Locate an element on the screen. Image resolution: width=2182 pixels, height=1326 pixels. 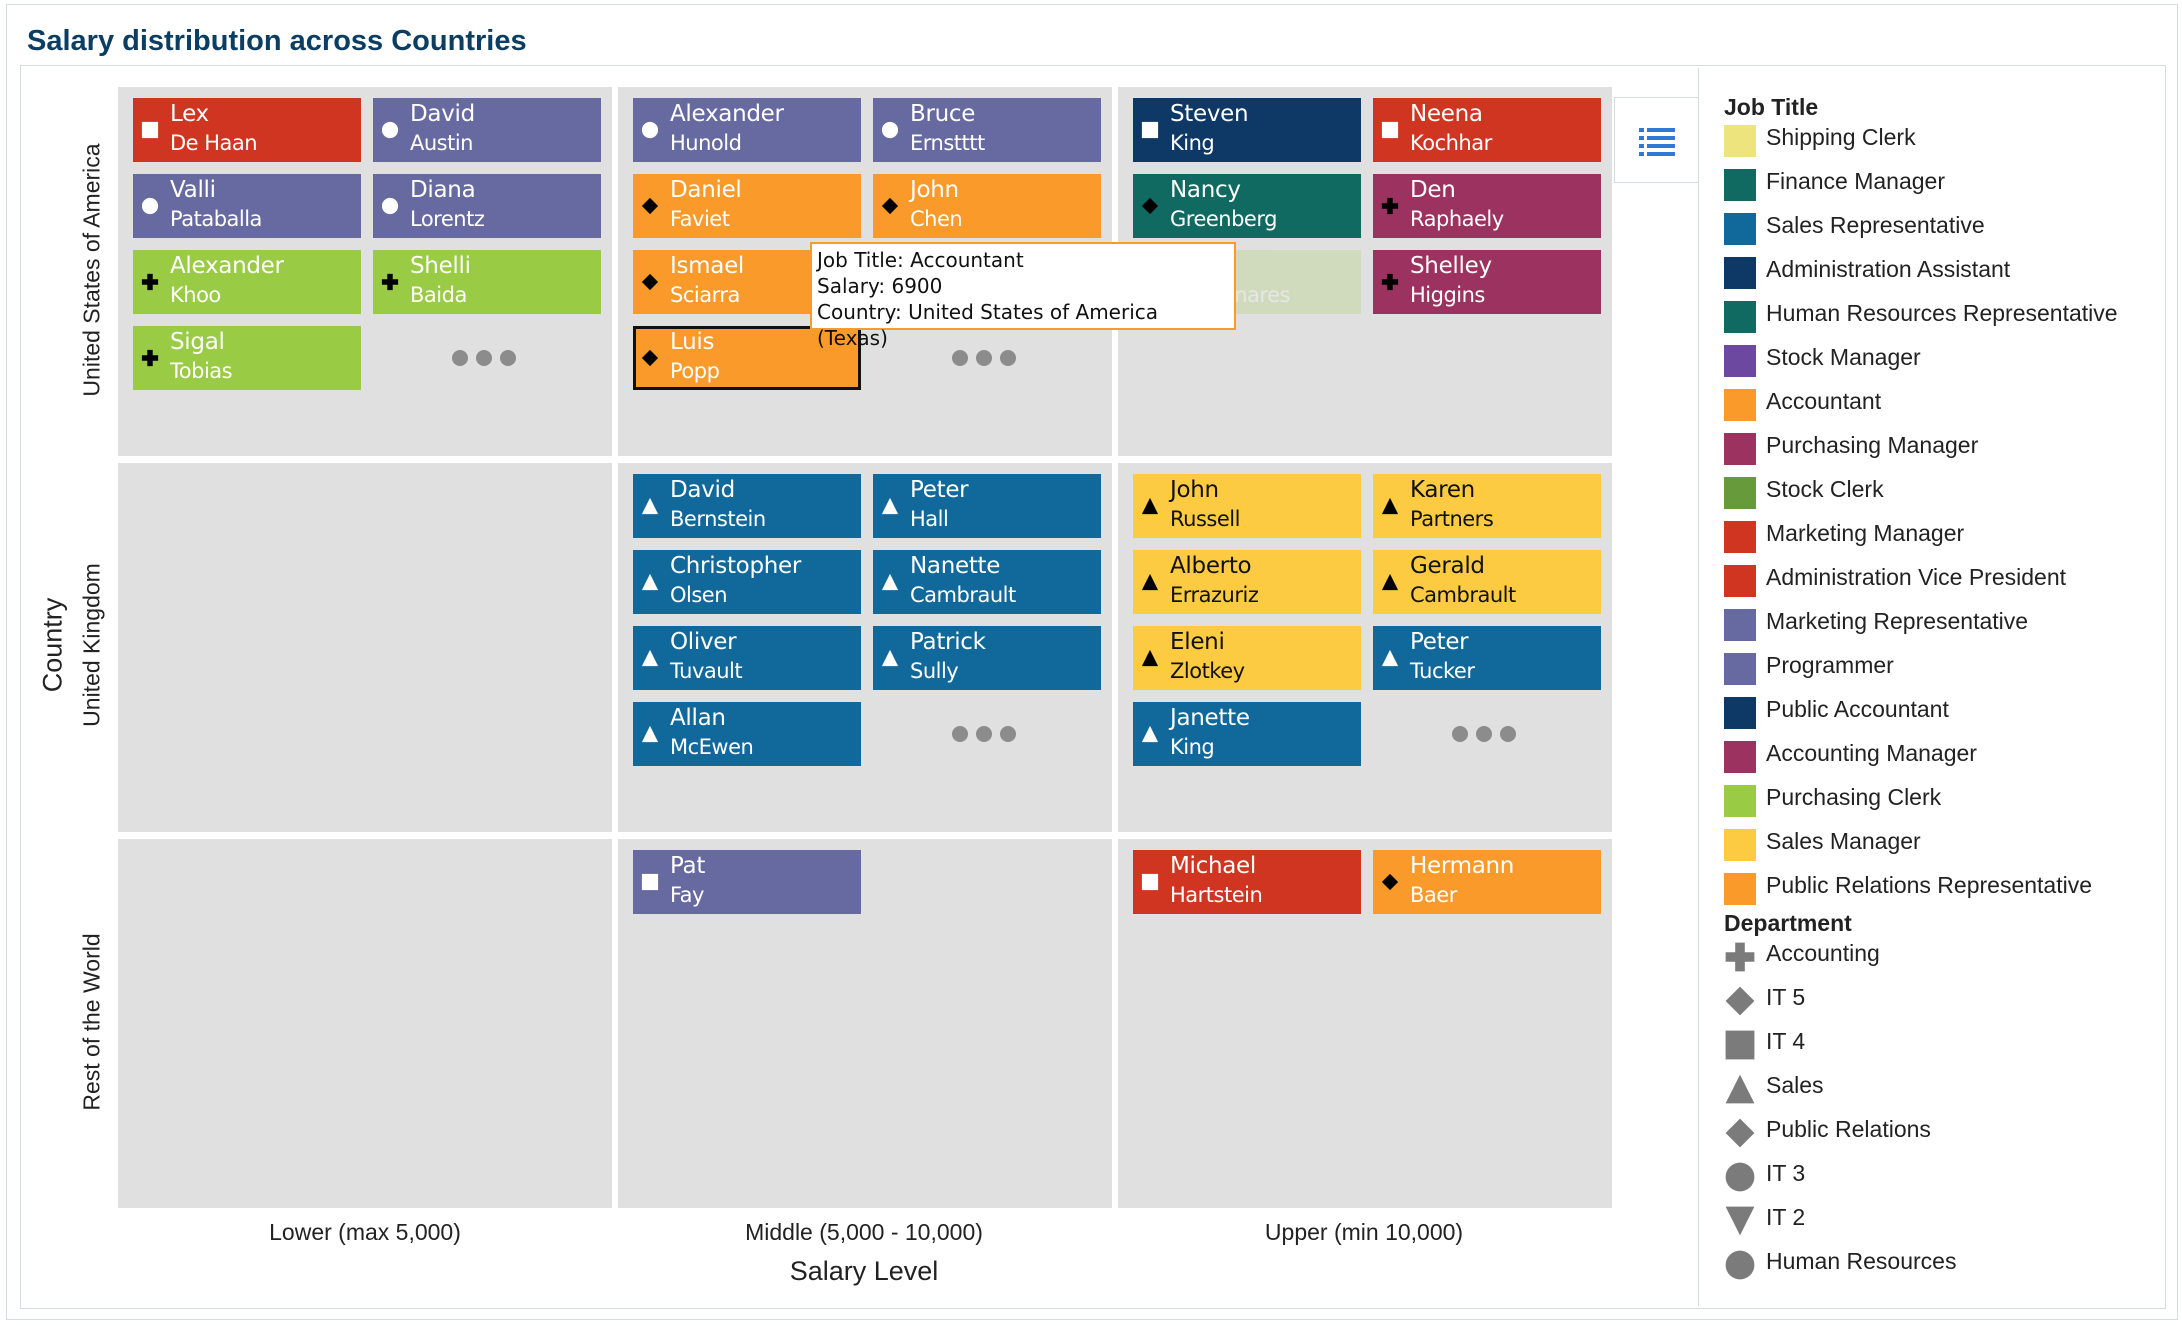
employee-card: Shelley Higgins is located at coordinates (1487, 282).